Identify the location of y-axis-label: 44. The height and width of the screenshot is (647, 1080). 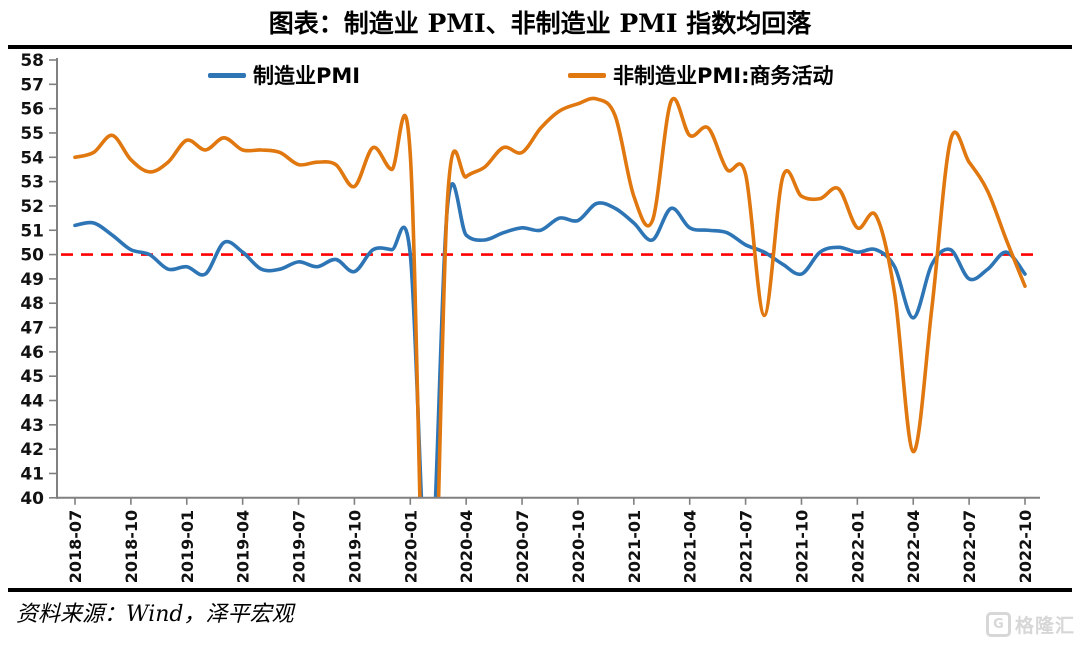
(32, 402).